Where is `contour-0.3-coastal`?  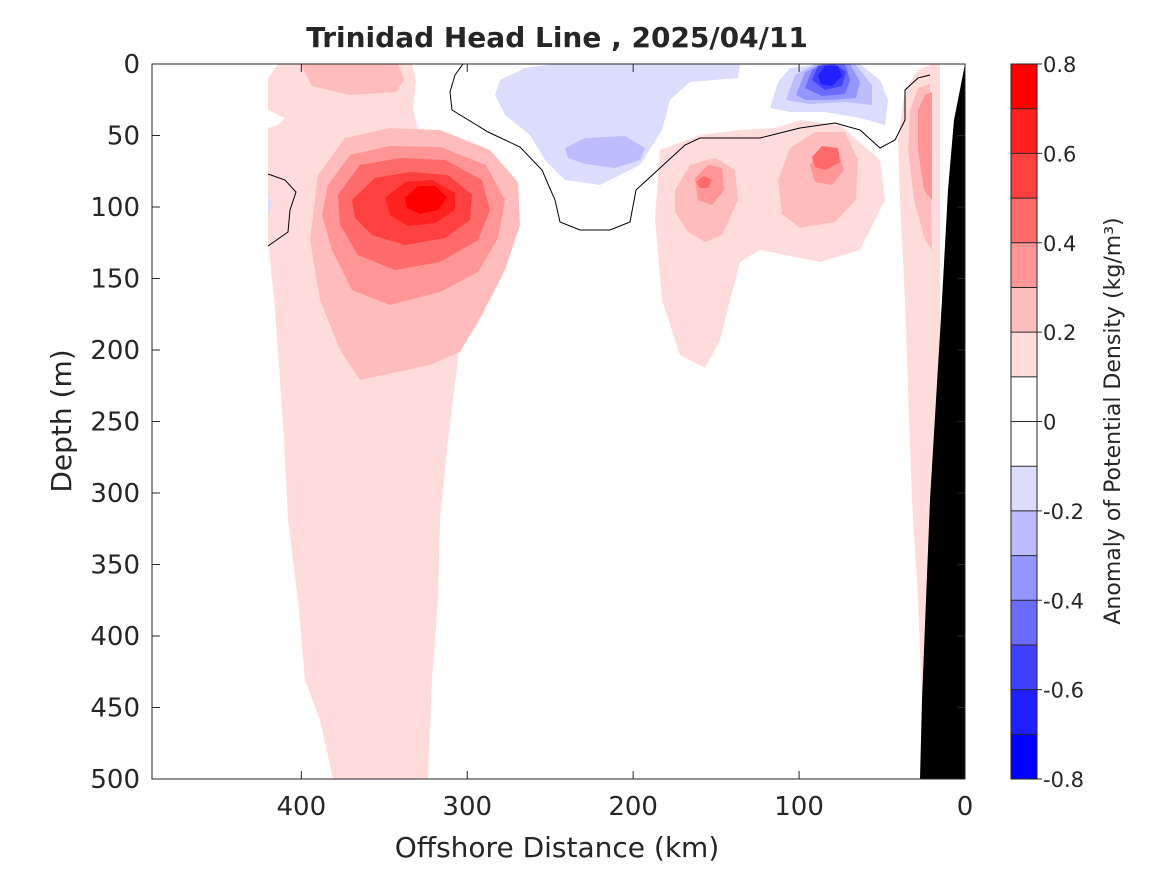
contour-0.3-coastal is located at coordinates (925, 146).